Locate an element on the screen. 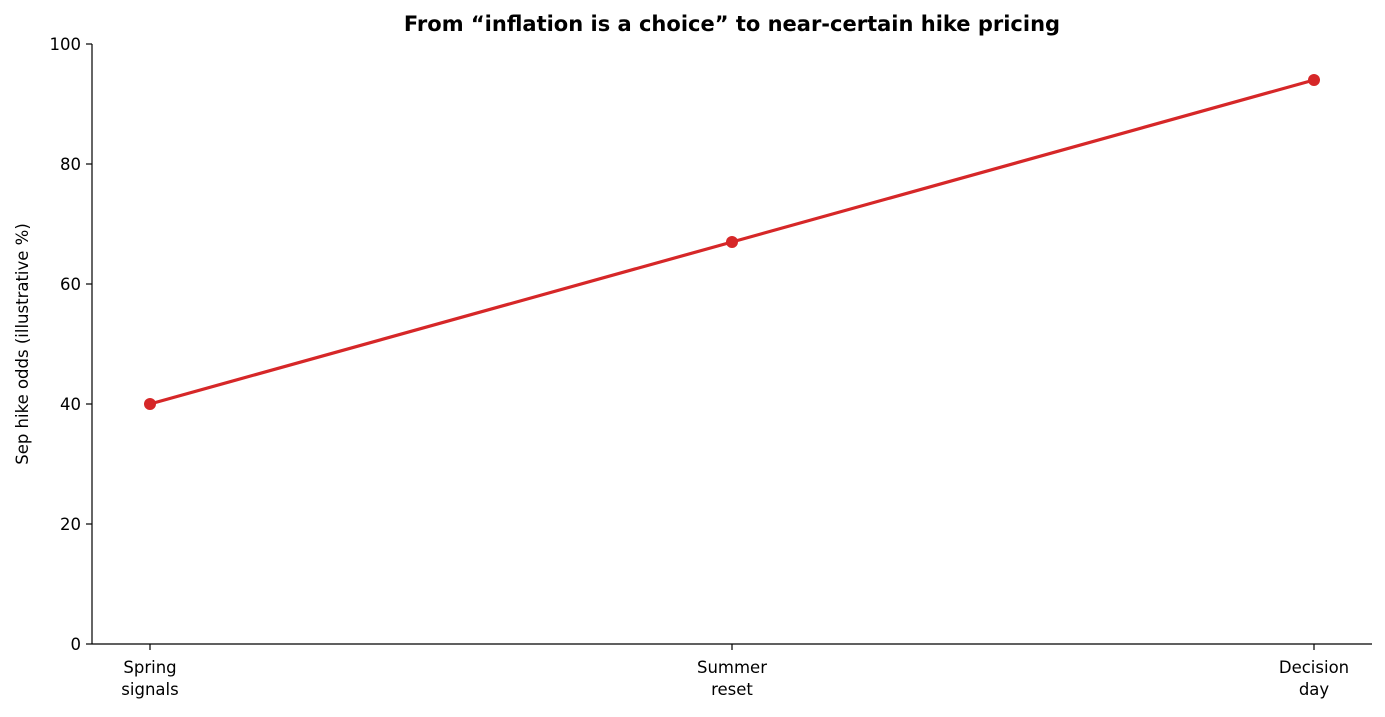 This screenshot has height=717, width=1385. y-tick-label: 100 is located at coordinates (66, 44).